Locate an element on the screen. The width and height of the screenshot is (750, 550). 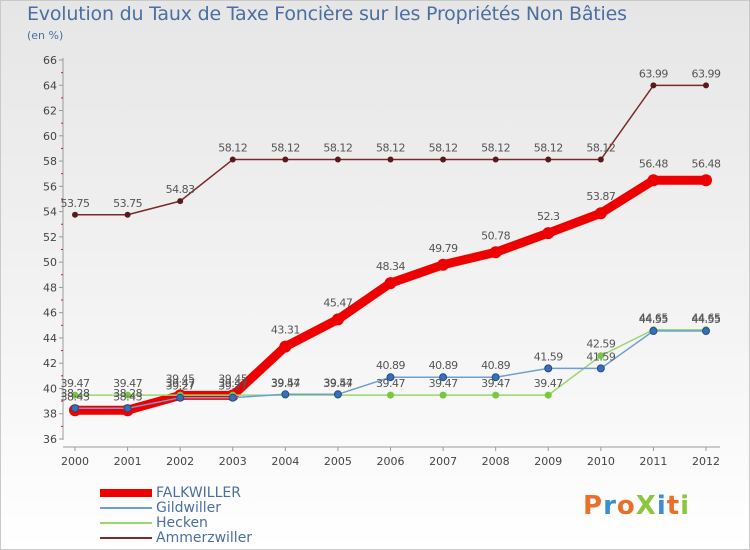
y-tick-label: 46 is located at coordinates (50, 313).